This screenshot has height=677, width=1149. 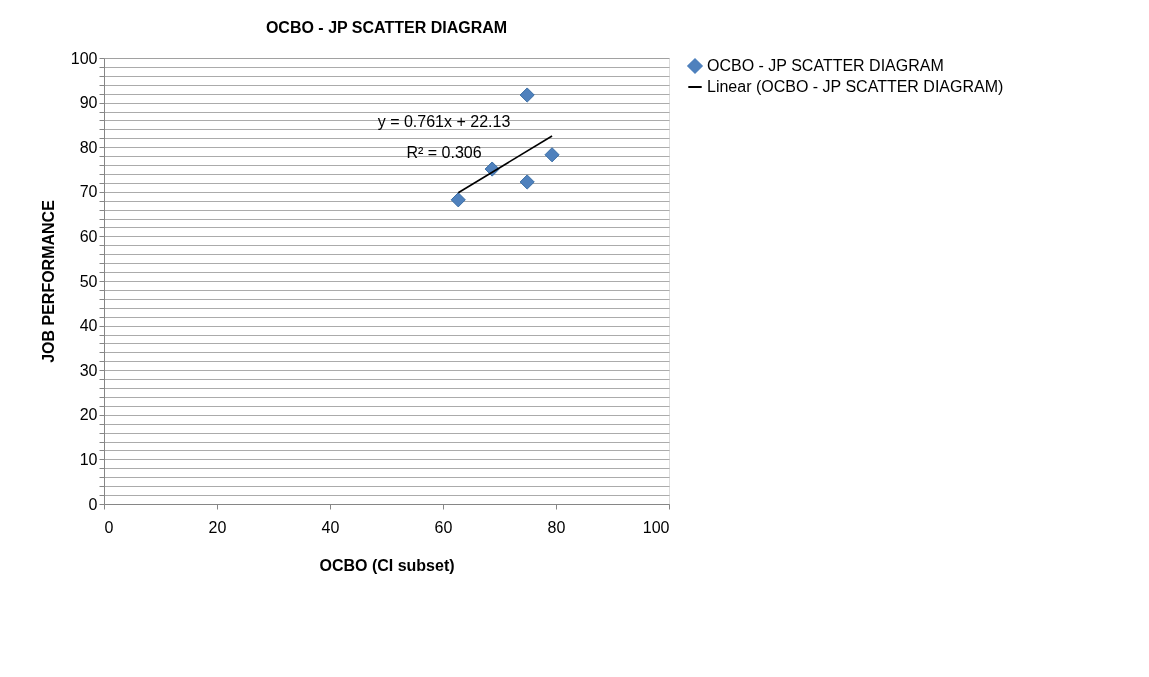 What do you see at coordinates (556, 527) in the screenshot?
I see `x-tick-label: 80` at bounding box center [556, 527].